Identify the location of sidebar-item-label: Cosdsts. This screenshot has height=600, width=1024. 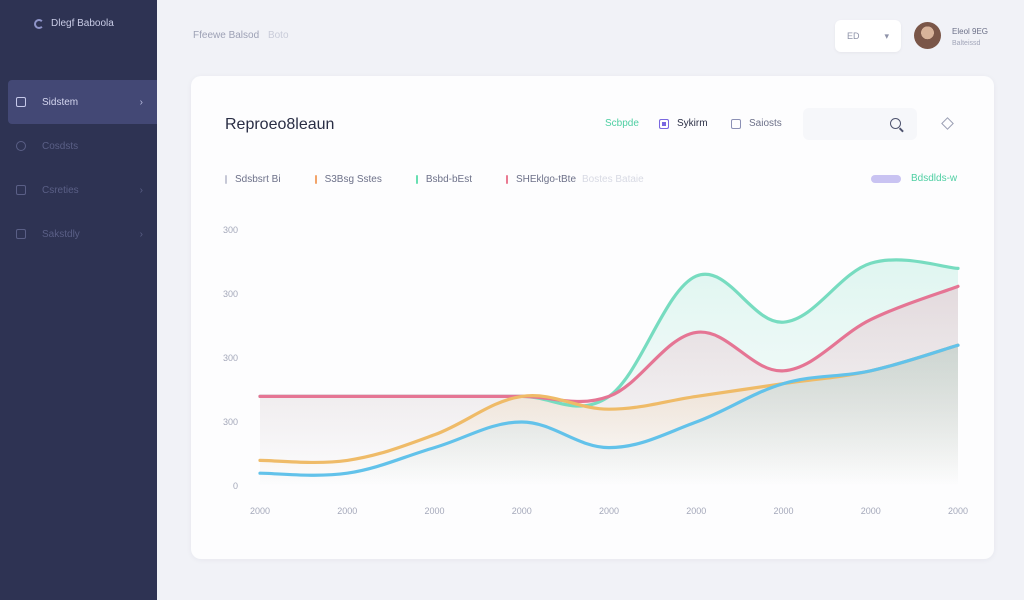
(60, 146).